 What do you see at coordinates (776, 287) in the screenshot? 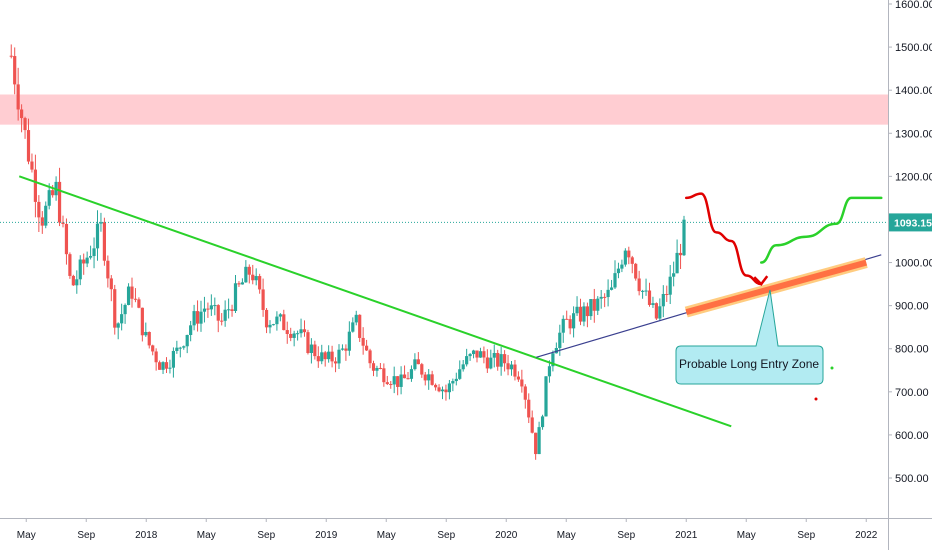
I see `entry-zone-bar` at bounding box center [776, 287].